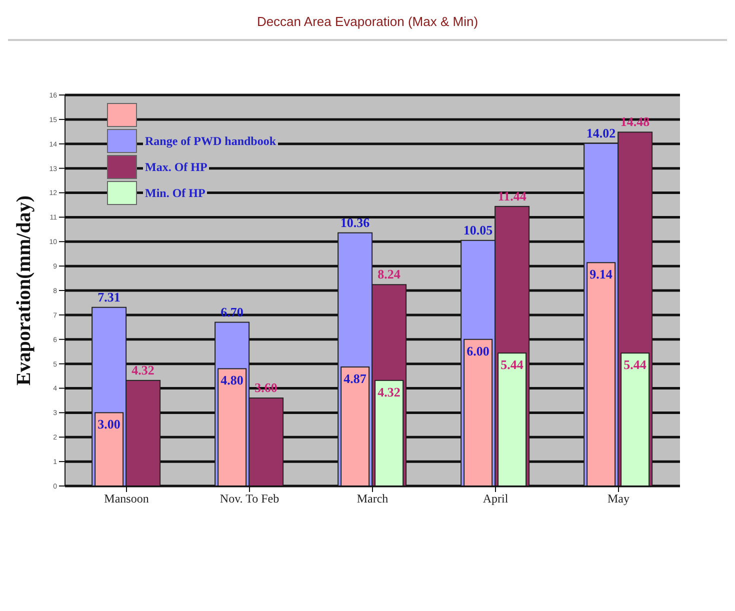 This screenshot has width=735, height=611. What do you see at coordinates (109, 424) in the screenshot?
I see `data-label: 3.00` at bounding box center [109, 424].